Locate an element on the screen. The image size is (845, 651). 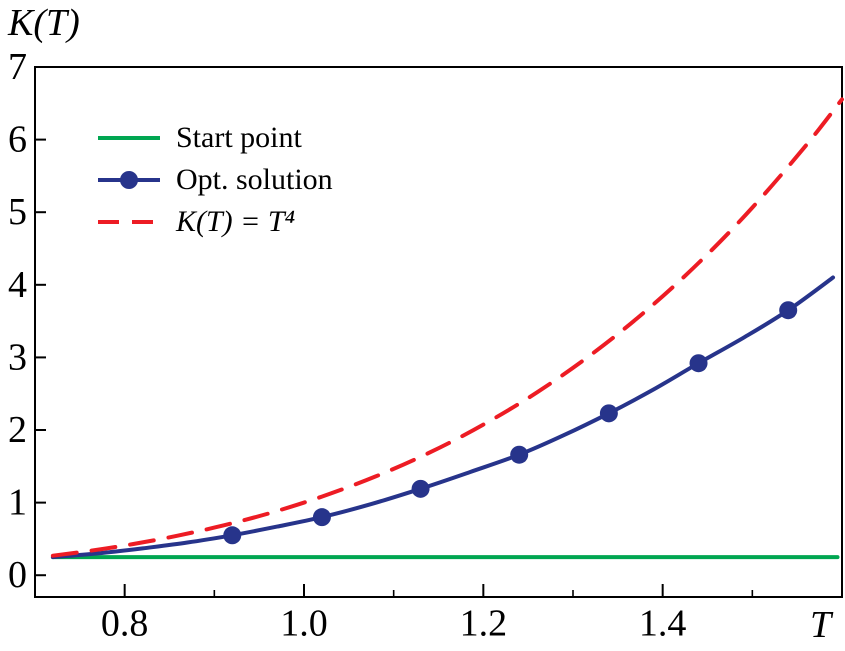
legend-item-opt-solution: Opt. solution is located at coordinates (214, 179).